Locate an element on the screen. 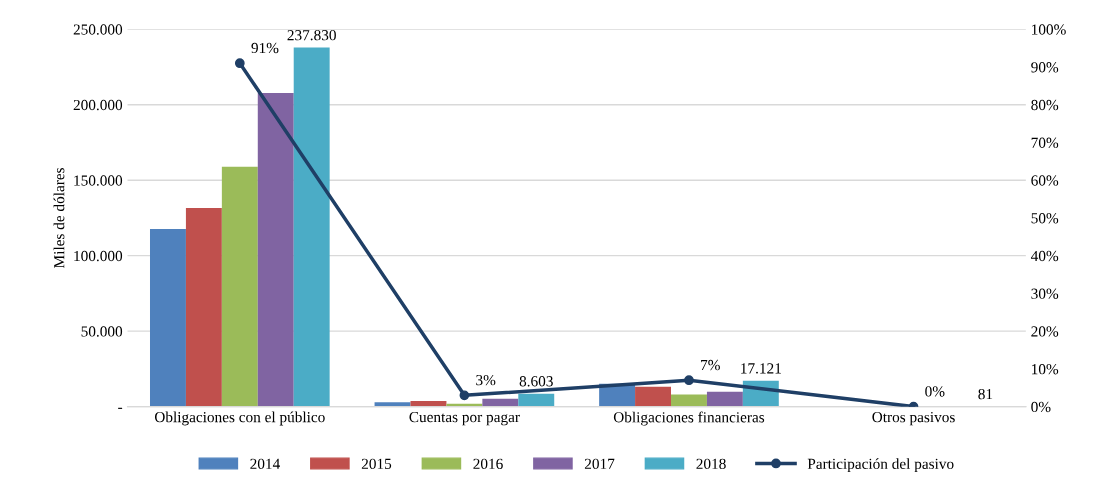  y2-tick-label: 50% is located at coordinates (1045, 218).